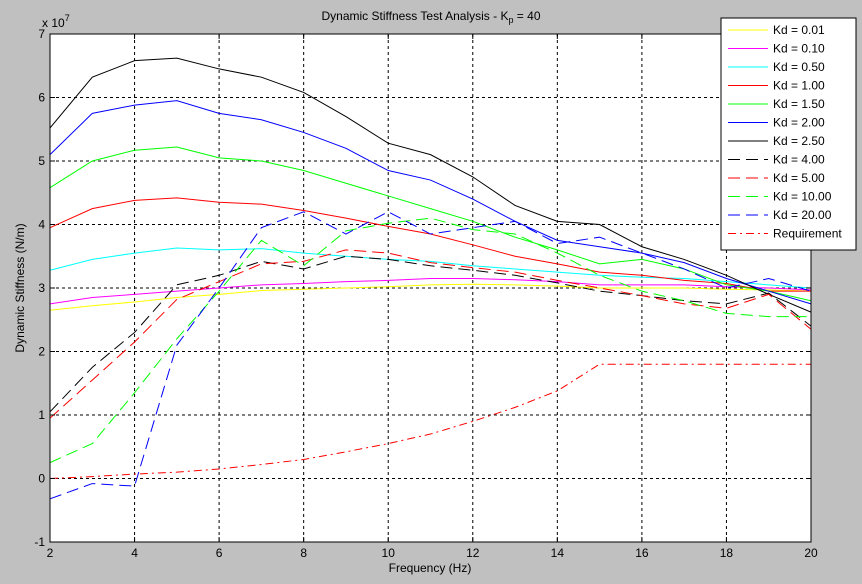 The height and width of the screenshot is (584, 862). What do you see at coordinates (799, 160) in the screenshot?
I see `legend-label-7: Kd = 4.00` at bounding box center [799, 160].